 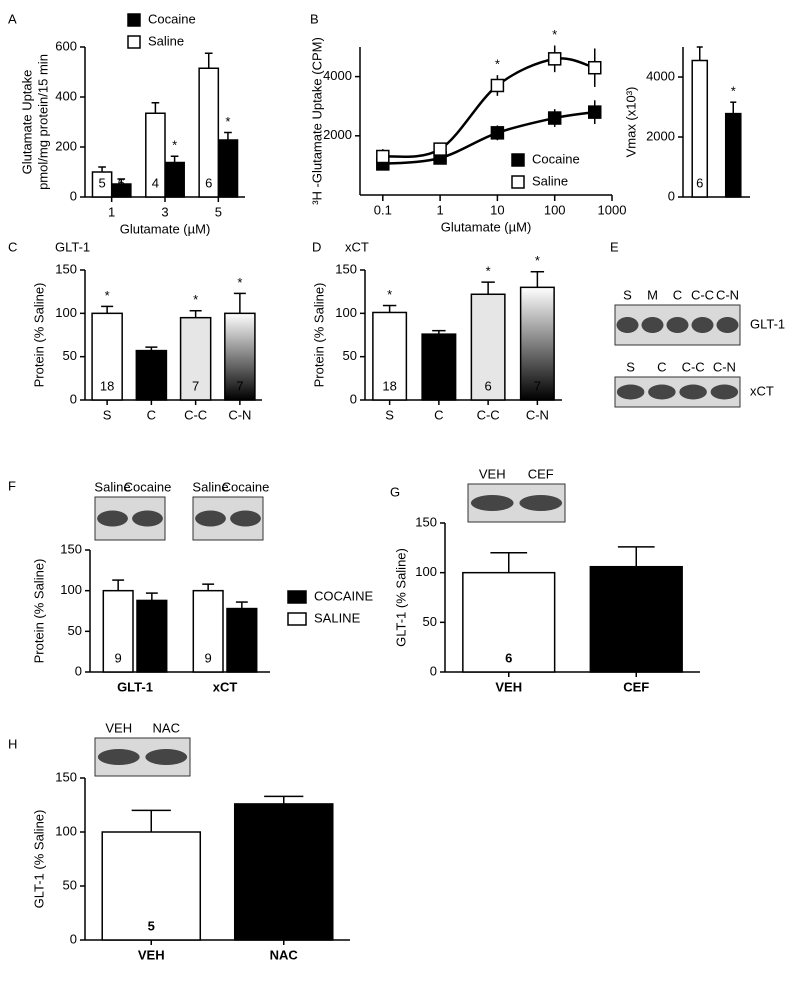 I want to click on x-tick-label: xCT, so click(x=225, y=686).